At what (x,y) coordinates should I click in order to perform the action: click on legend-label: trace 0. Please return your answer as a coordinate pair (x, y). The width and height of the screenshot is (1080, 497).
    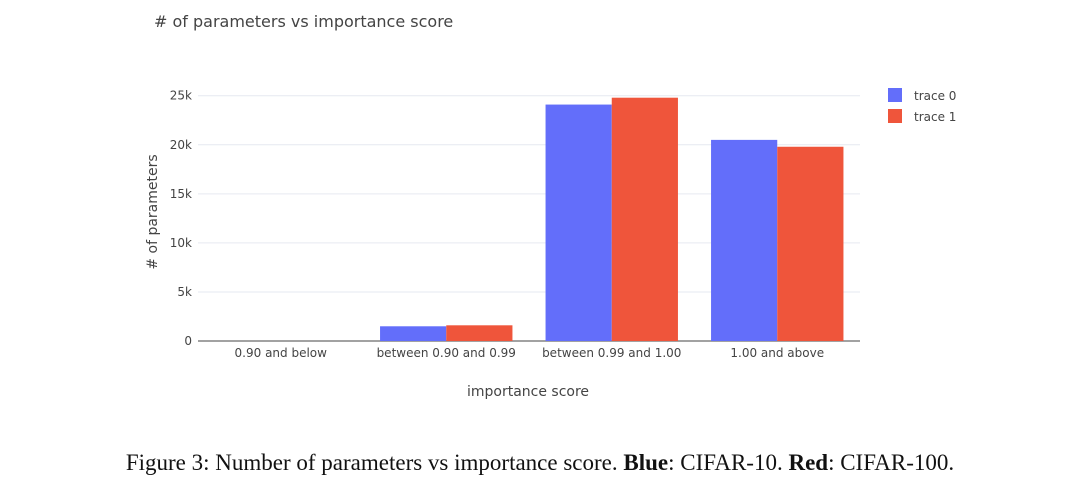
    Looking at the image, I should click on (935, 96).